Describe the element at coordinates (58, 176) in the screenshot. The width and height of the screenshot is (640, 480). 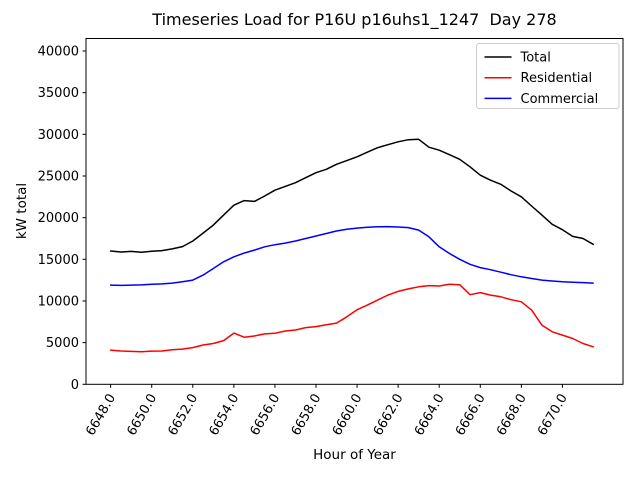
I see `y-tick-label: 25000` at that location.